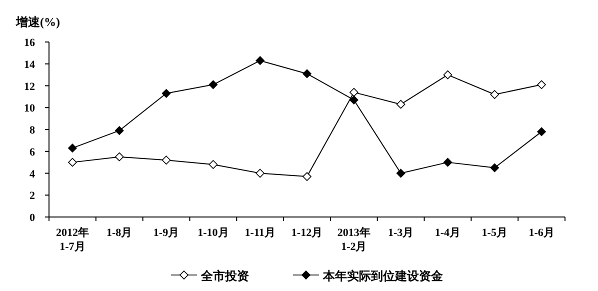 This screenshot has height=291, width=598. Describe the element at coordinates (447, 233) in the screenshot. I see `x-tick-label: 1-4月` at that location.